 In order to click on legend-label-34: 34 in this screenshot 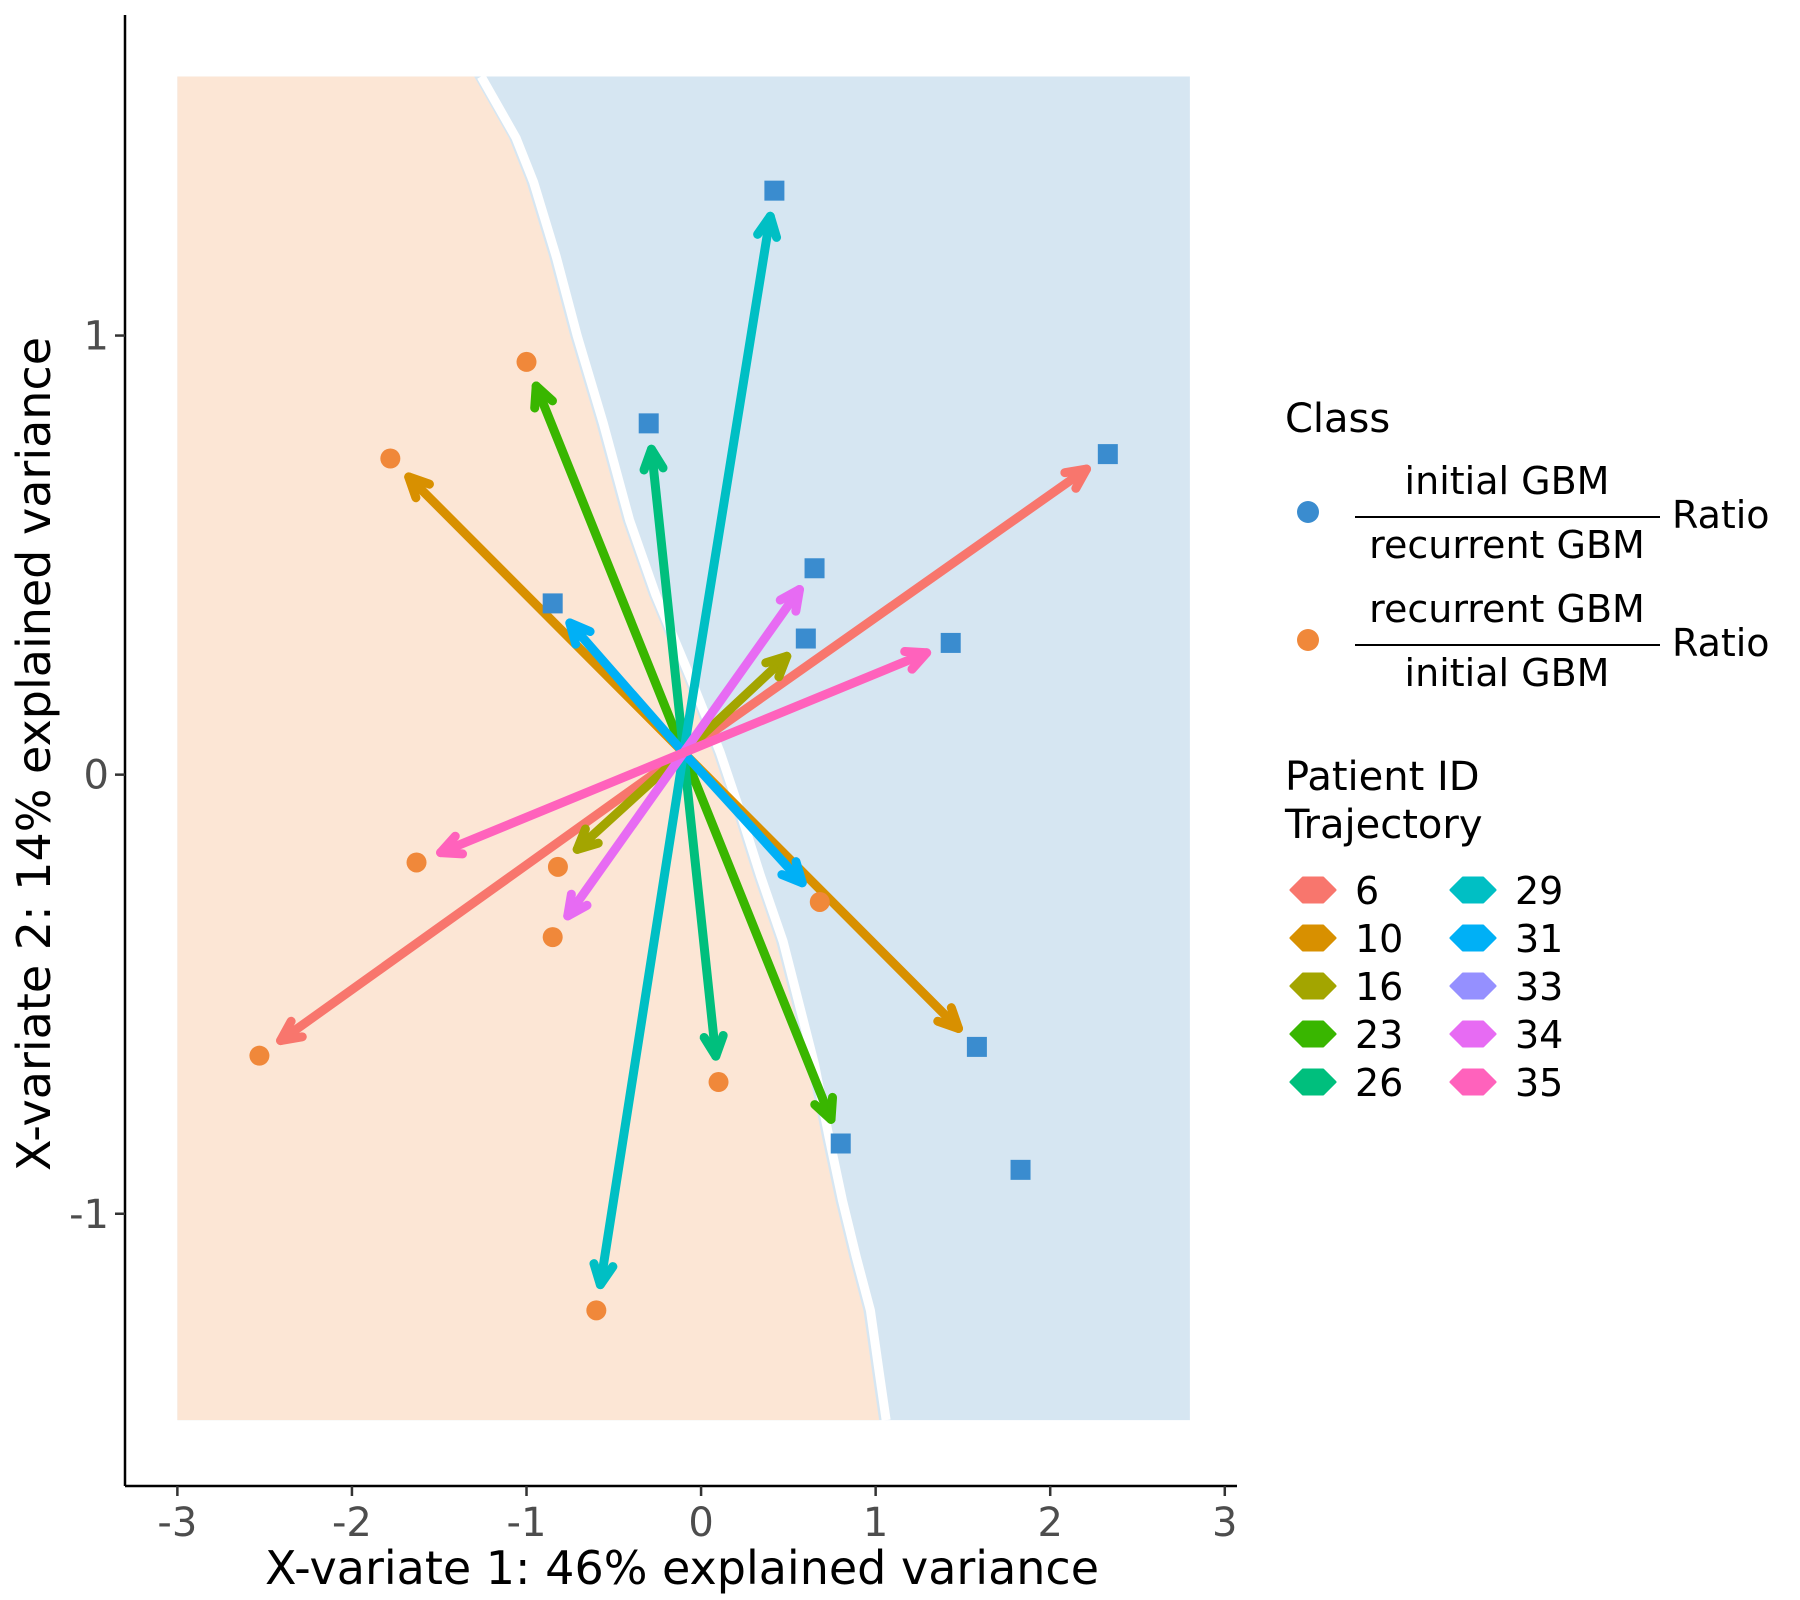, I will do `click(1539, 1035)`.